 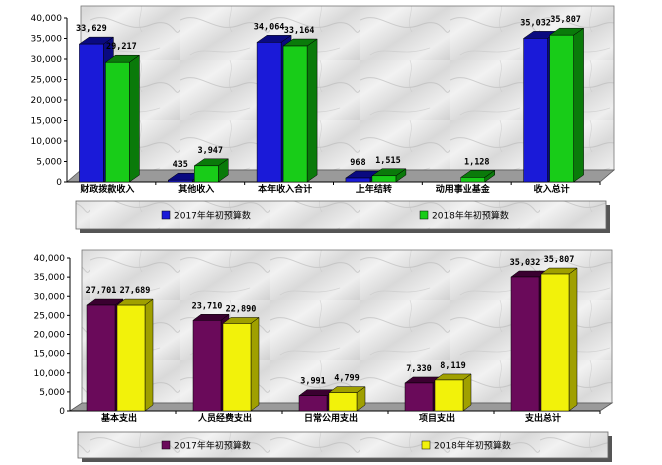 I want to click on data-label: 27,689, so click(x=135, y=291).